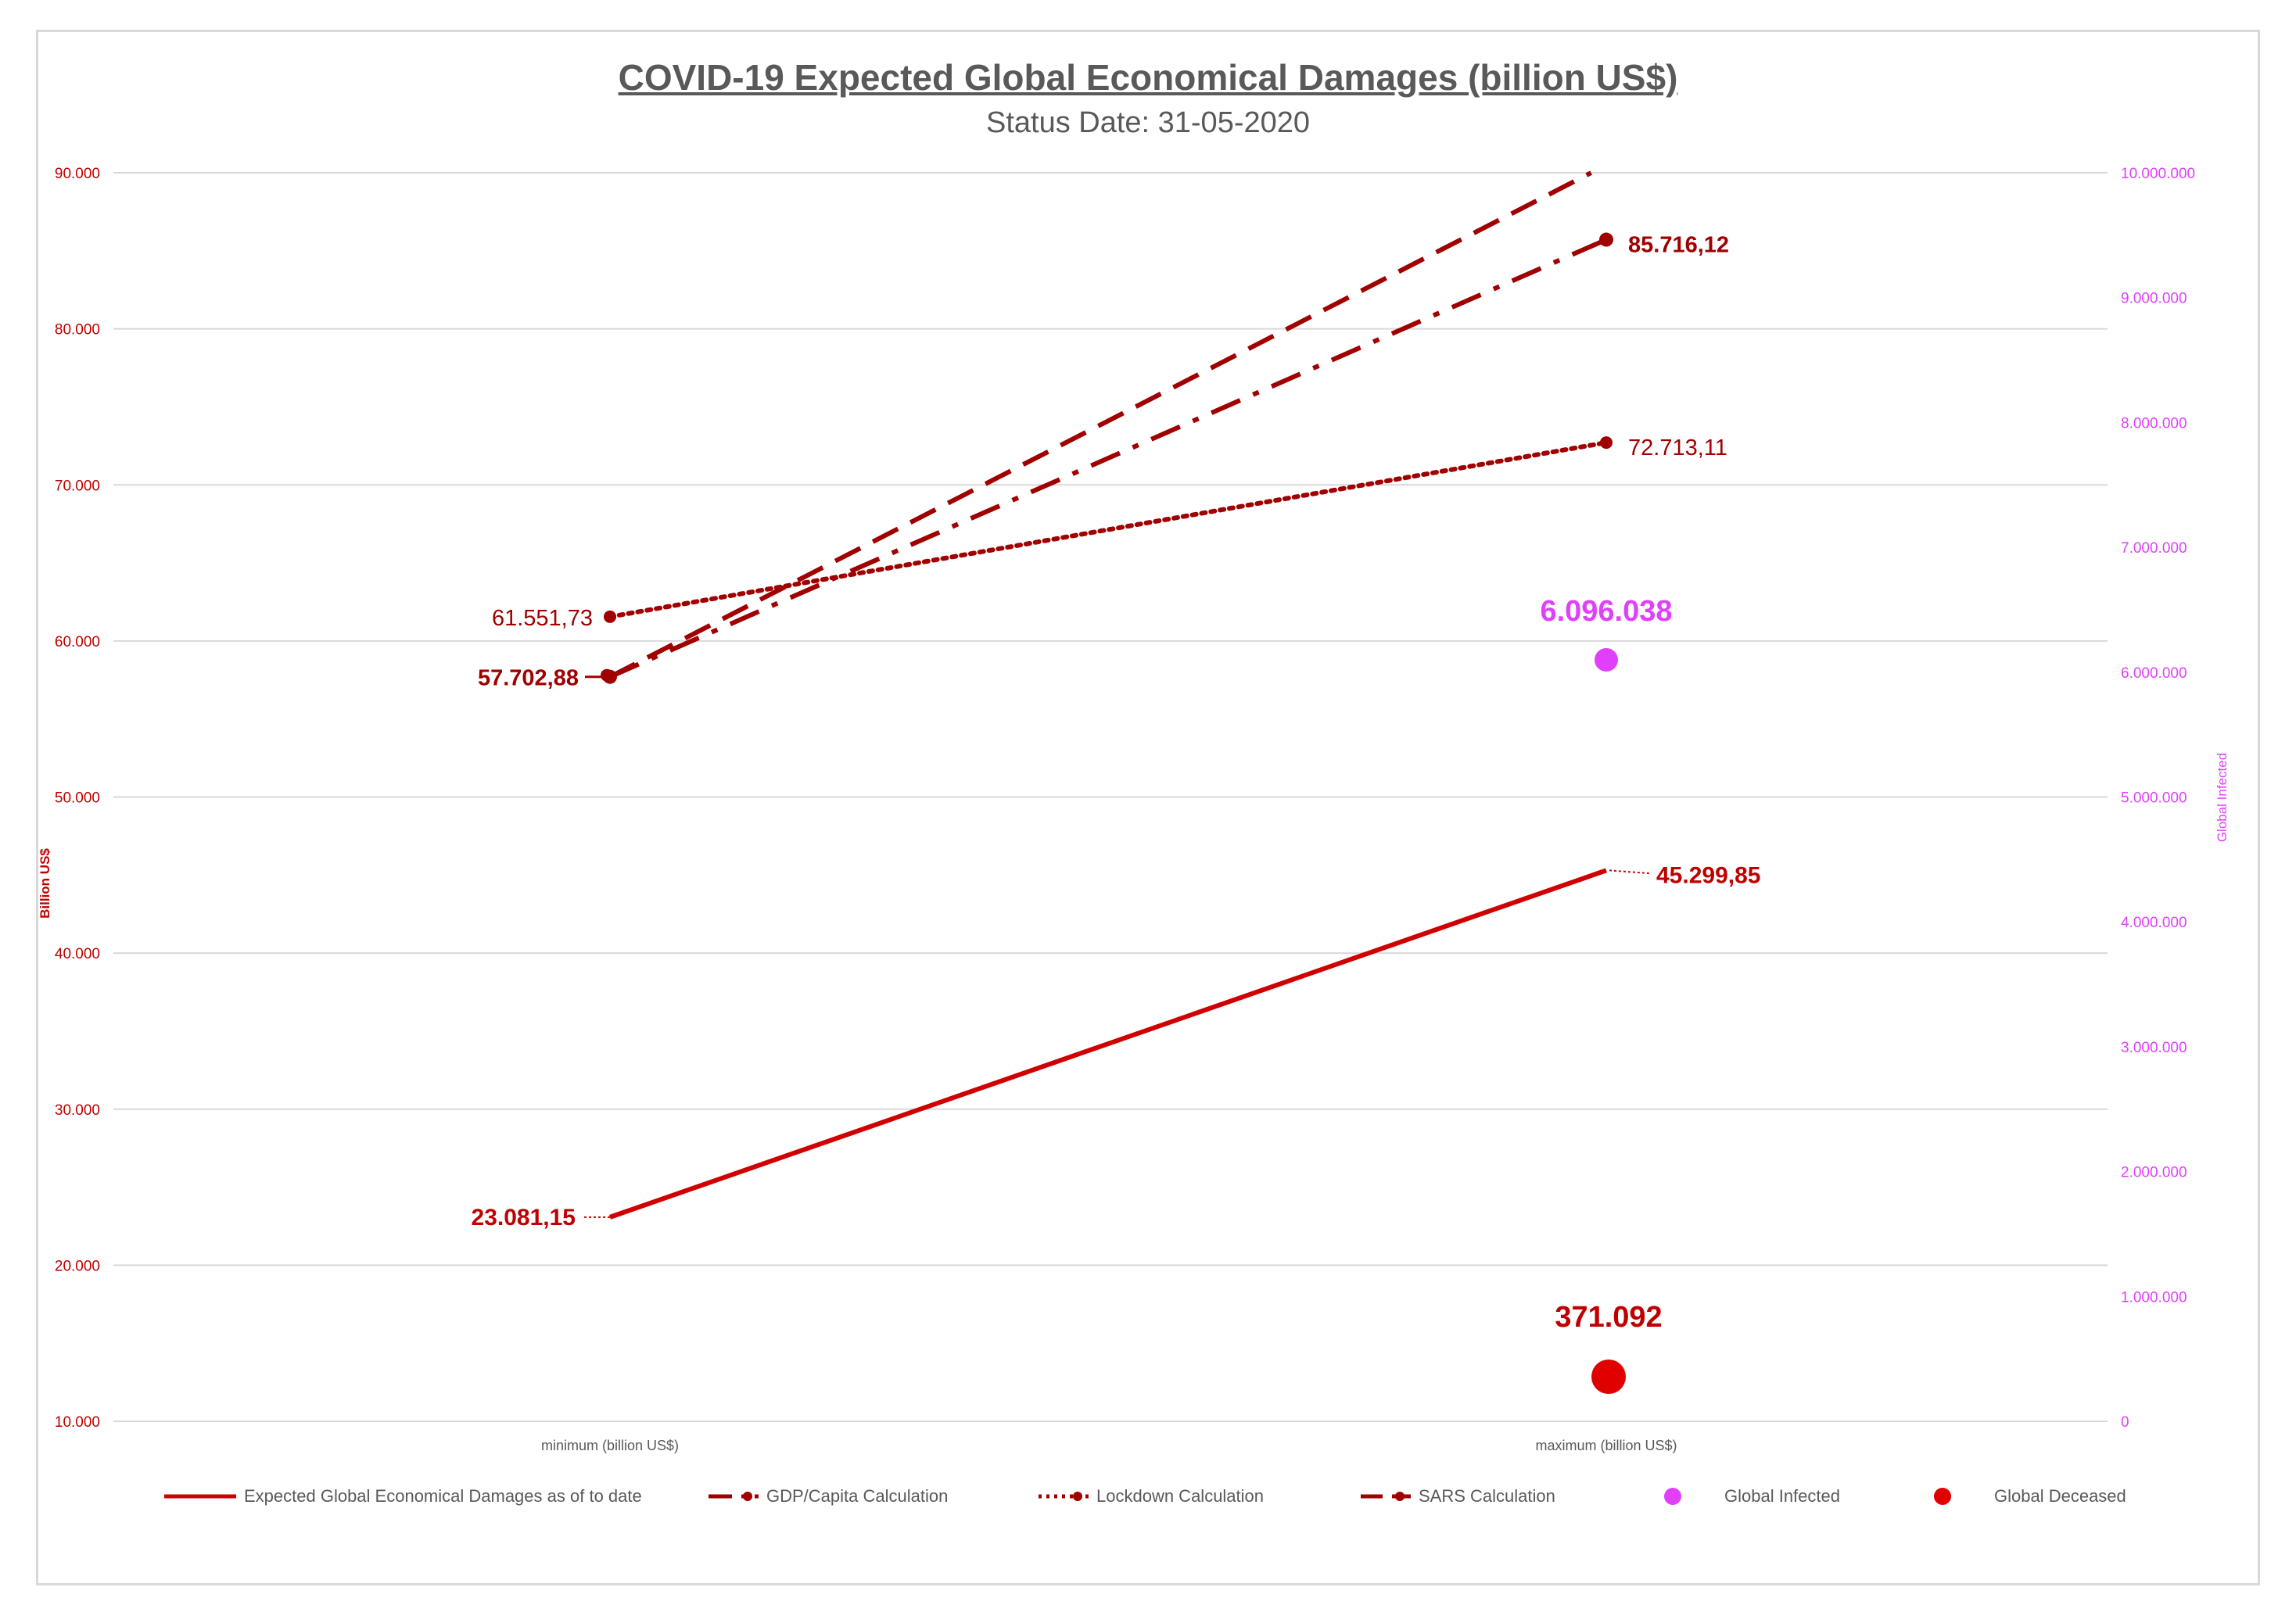  Describe the element at coordinates (77, 1110) in the screenshot. I see `y-tick-label: 30.000` at that location.